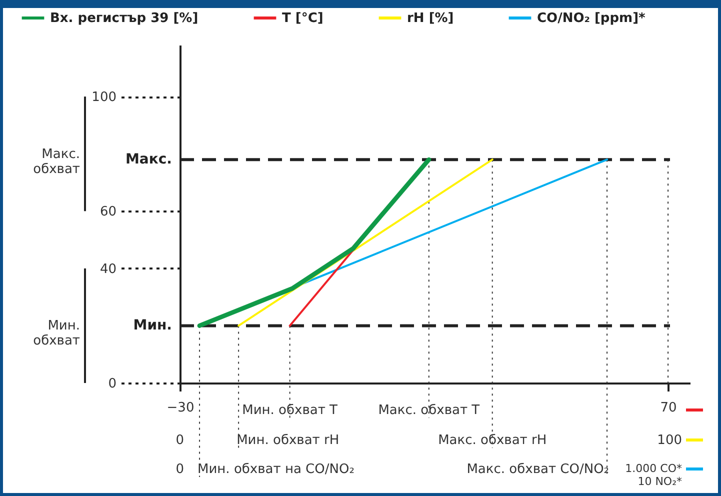 The height and width of the screenshot is (496, 721). Describe the element at coordinates (152, 326) in the screenshot. I see `ref-line-label: Мин.` at that location.